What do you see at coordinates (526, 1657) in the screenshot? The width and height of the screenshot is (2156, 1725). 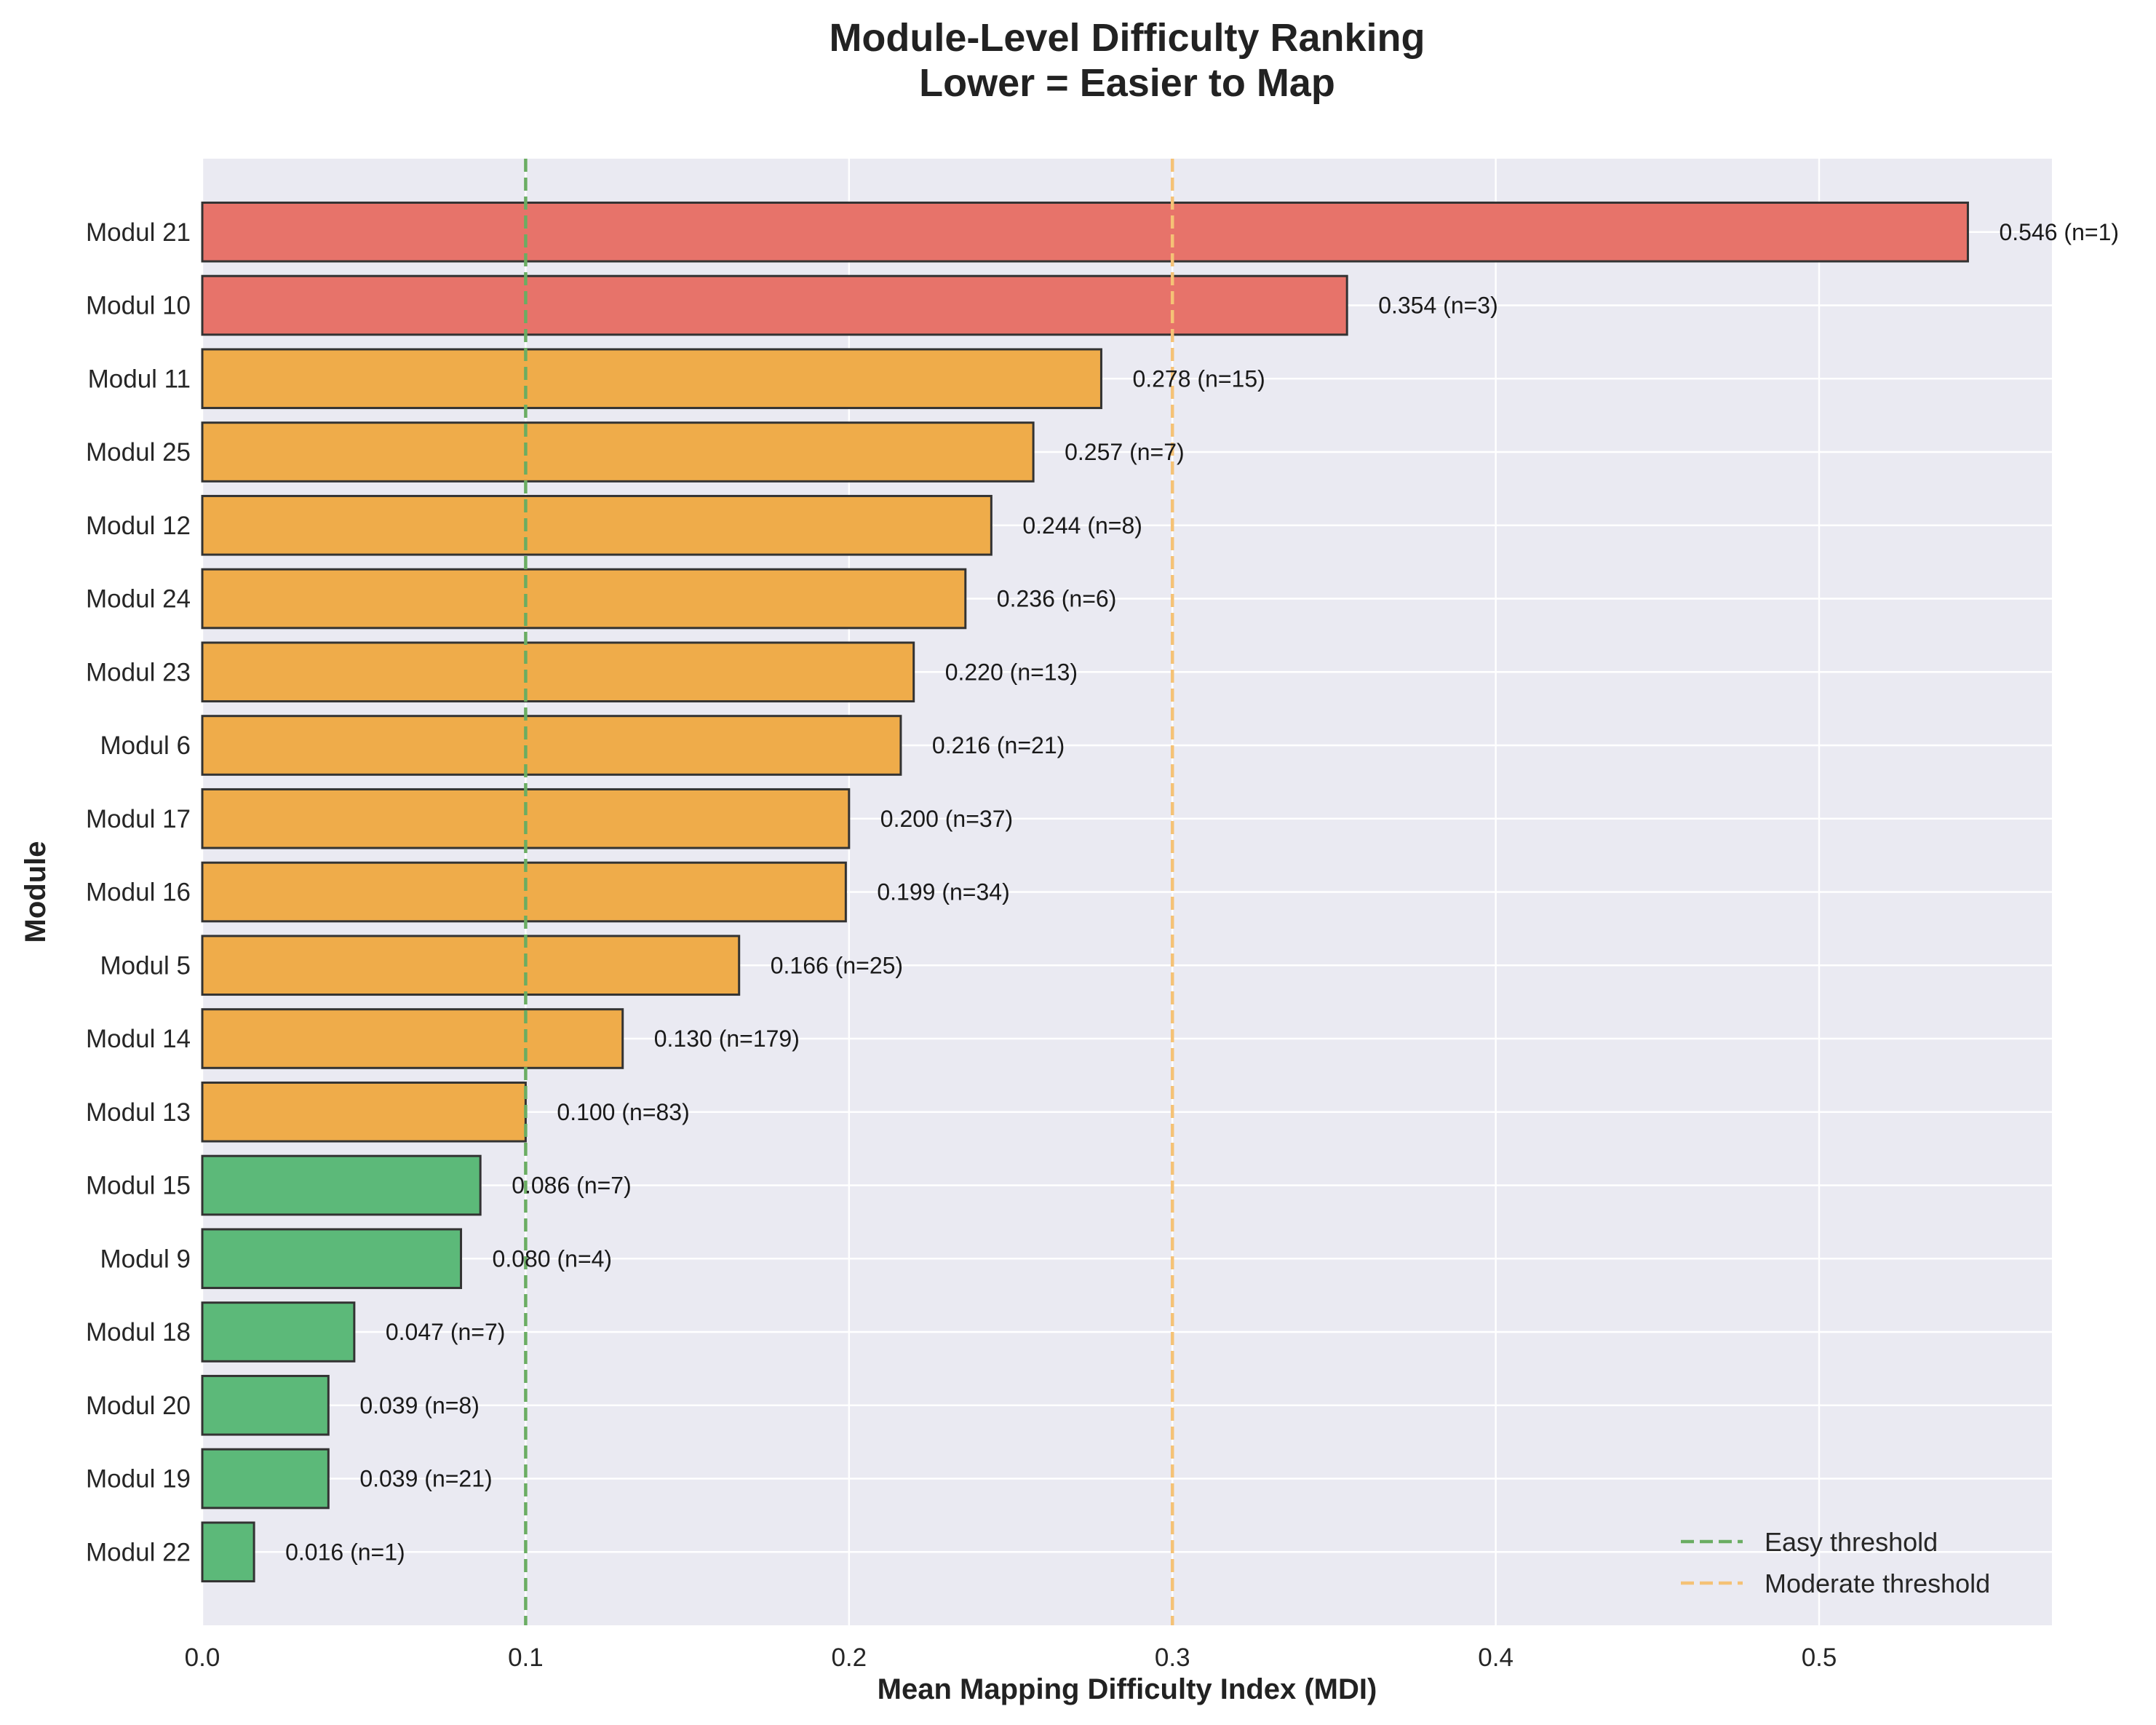 I see `x-tick-label: 0.1` at bounding box center [526, 1657].